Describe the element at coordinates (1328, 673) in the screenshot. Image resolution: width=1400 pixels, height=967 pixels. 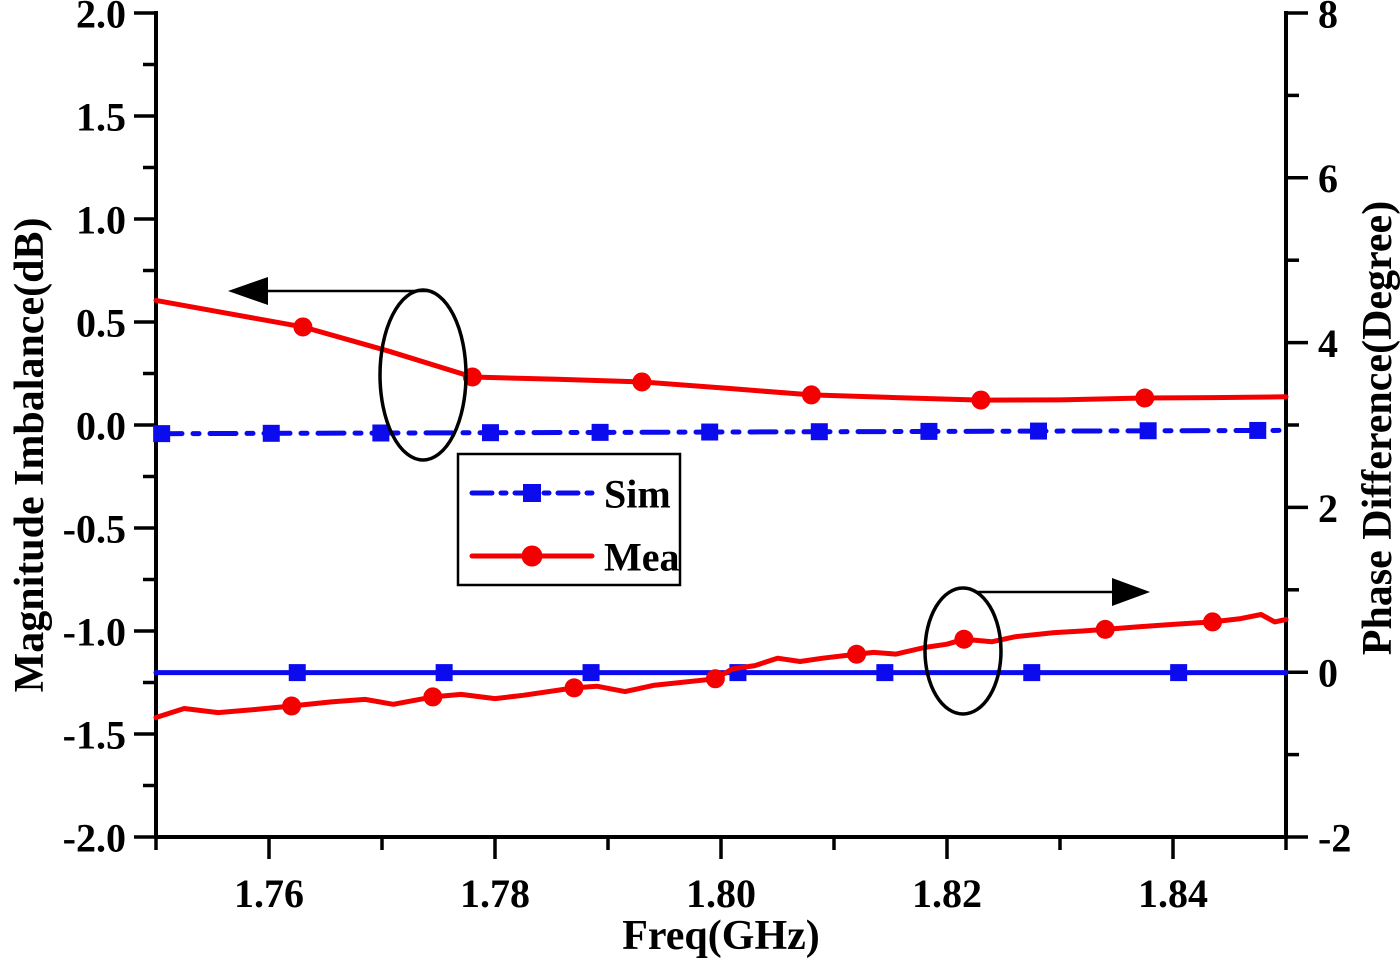
I see `right-tick-label: 0` at that location.